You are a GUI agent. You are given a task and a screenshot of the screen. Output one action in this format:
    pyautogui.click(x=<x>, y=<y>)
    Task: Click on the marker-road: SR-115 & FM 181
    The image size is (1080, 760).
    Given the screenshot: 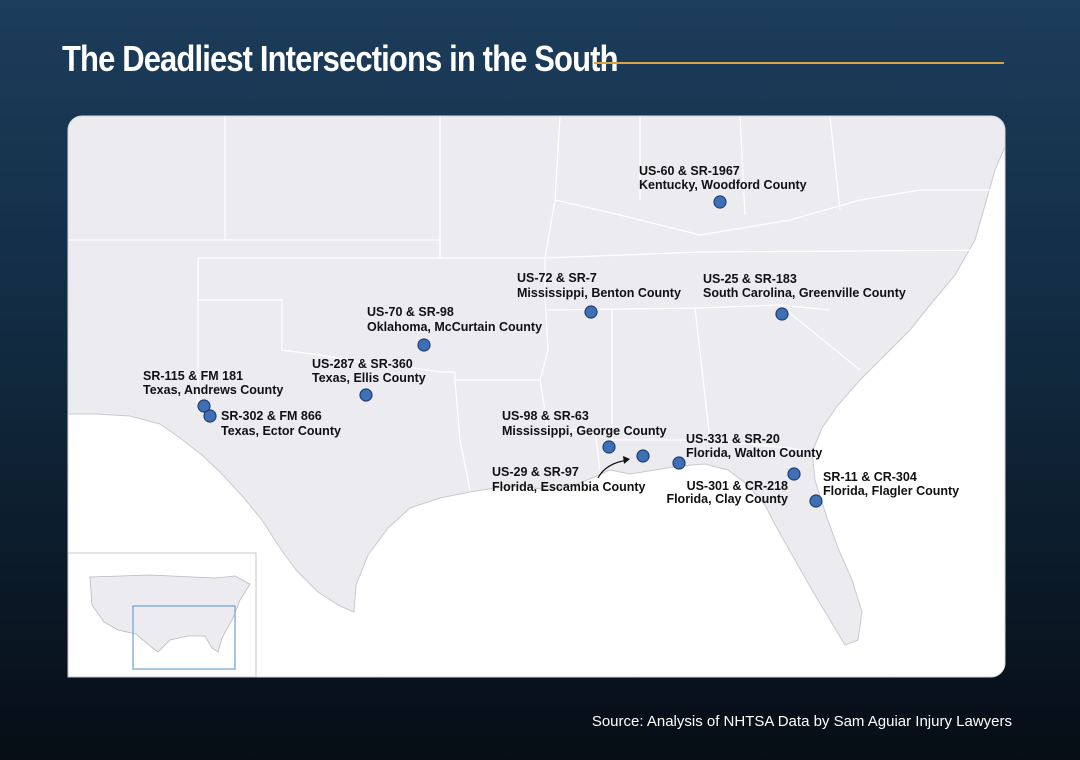 What is the action you would take?
    pyautogui.click(x=193, y=376)
    